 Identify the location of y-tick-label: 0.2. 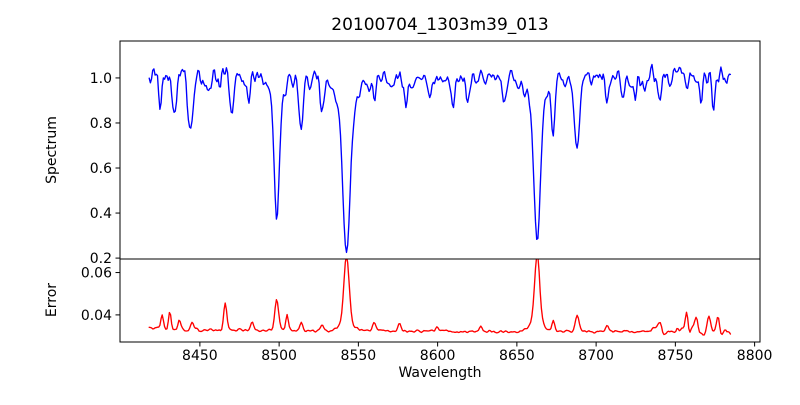
(101, 259).